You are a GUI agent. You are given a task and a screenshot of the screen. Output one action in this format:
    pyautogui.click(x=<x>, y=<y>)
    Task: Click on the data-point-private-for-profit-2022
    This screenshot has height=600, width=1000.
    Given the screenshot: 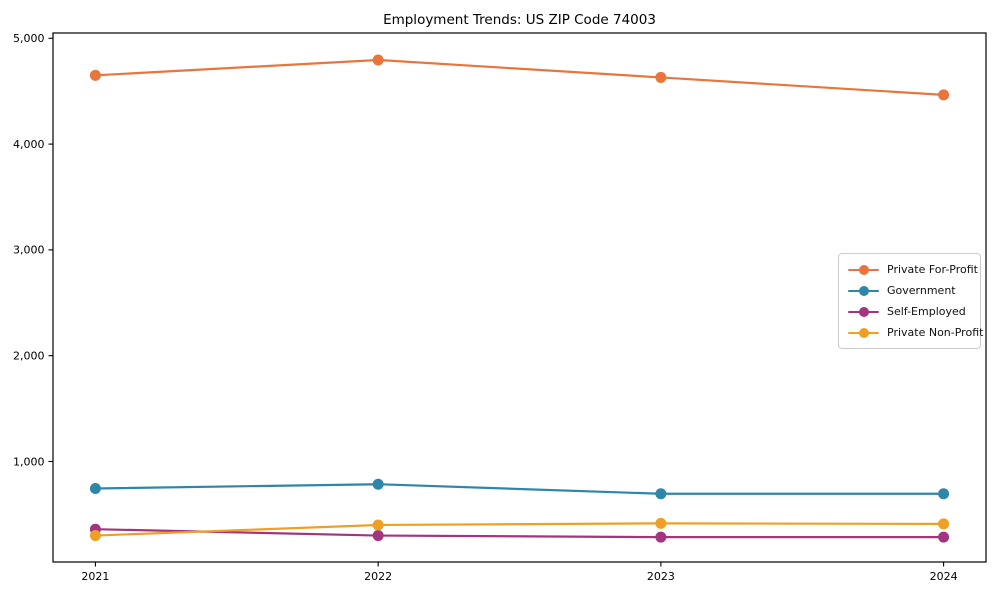 What is the action you would take?
    pyautogui.click(x=378, y=60)
    